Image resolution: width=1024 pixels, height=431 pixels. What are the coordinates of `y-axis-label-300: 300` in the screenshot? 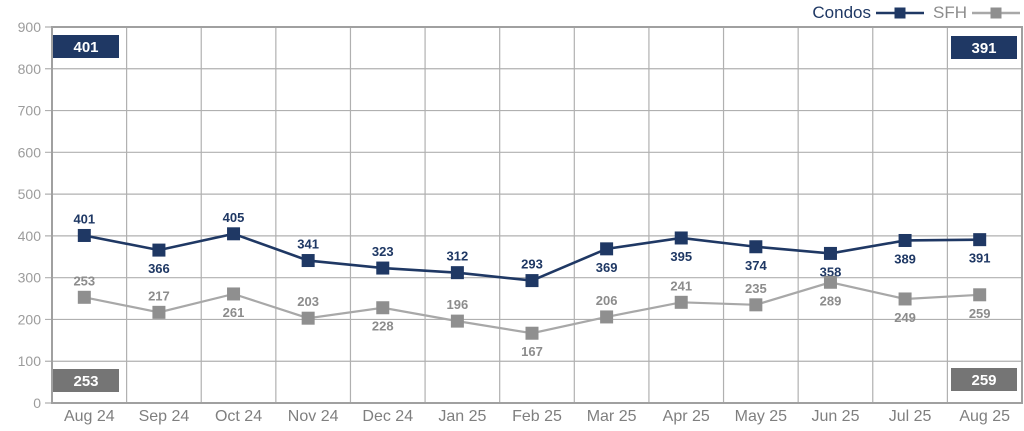 It's located at (30, 278).